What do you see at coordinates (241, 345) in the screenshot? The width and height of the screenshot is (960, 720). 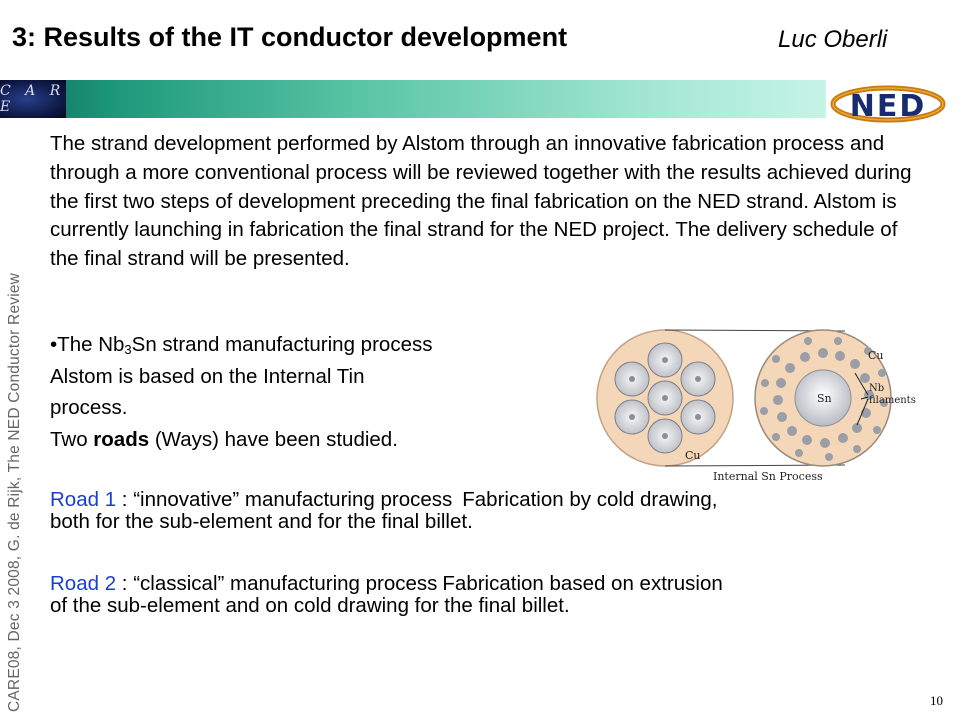 I see `bullet-line-1: •The Nb3Sn strand manufacturing process` at bounding box center [241, 345].